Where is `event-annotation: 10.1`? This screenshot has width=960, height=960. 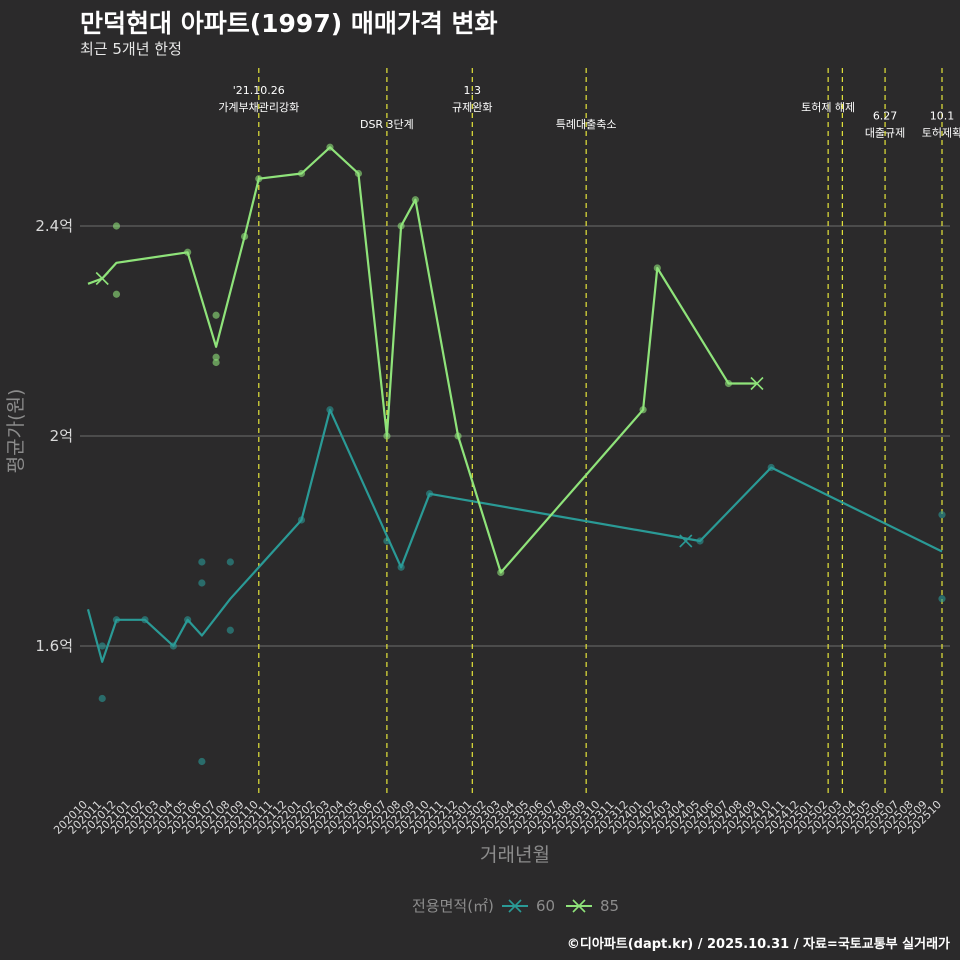
event-annotation: 10.1 is located at coordinates (942, 116).